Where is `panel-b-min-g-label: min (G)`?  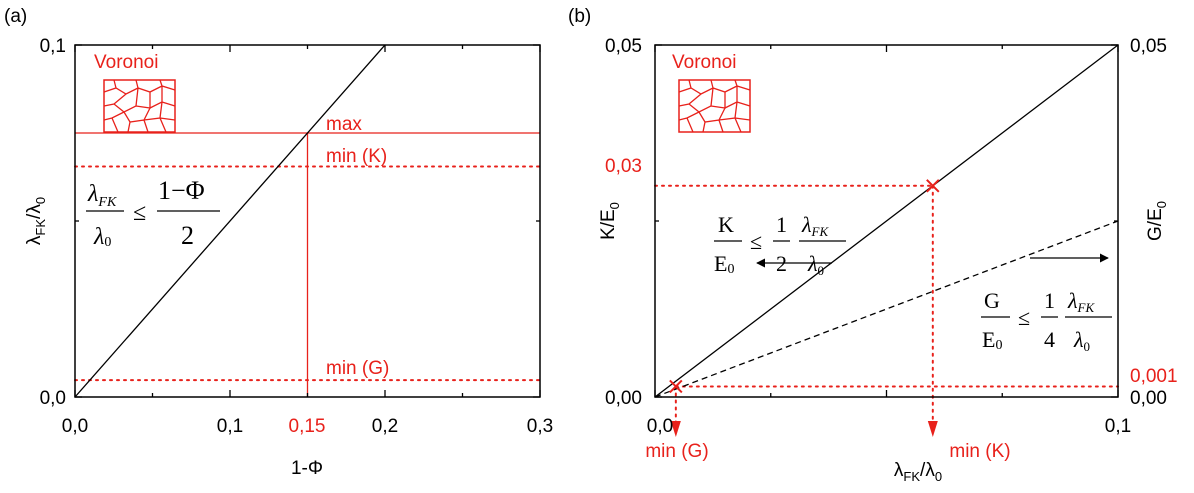
panel-b-min-g-label: min (G) is located at coordinates (676, 451).